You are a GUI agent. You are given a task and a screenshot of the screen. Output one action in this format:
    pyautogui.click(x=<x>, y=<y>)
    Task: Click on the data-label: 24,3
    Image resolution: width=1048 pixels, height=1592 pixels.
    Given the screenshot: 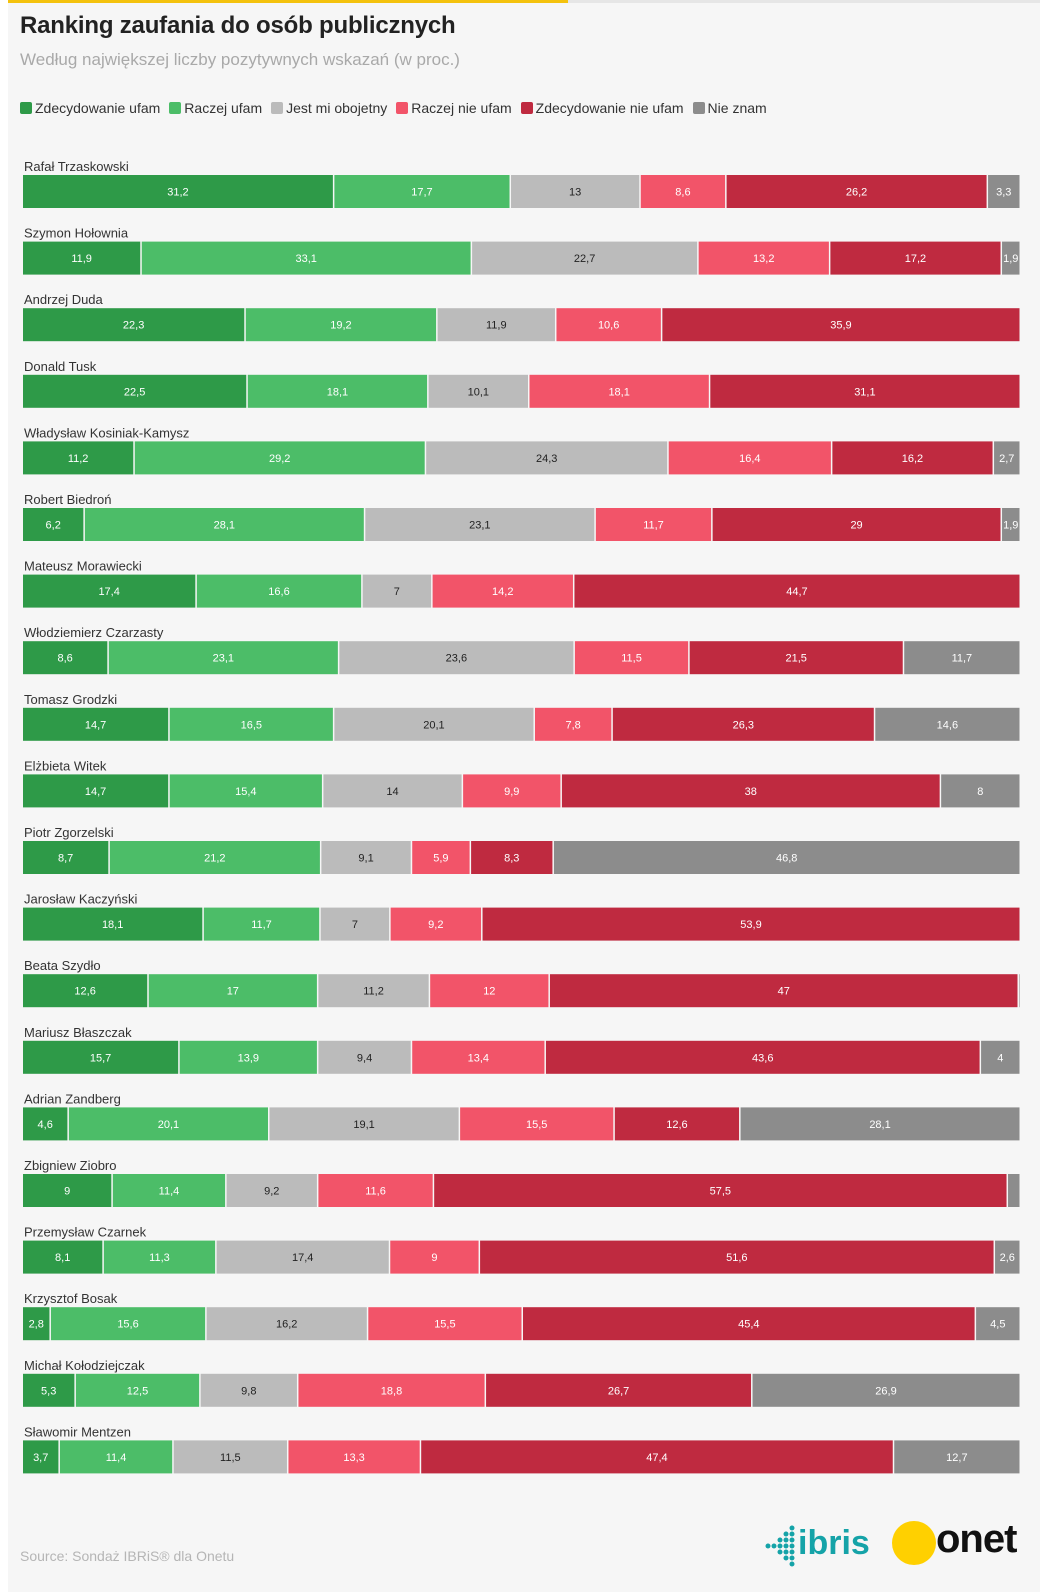 What is the action you would take?
    pyautogui.click(x=546, y=459)
    